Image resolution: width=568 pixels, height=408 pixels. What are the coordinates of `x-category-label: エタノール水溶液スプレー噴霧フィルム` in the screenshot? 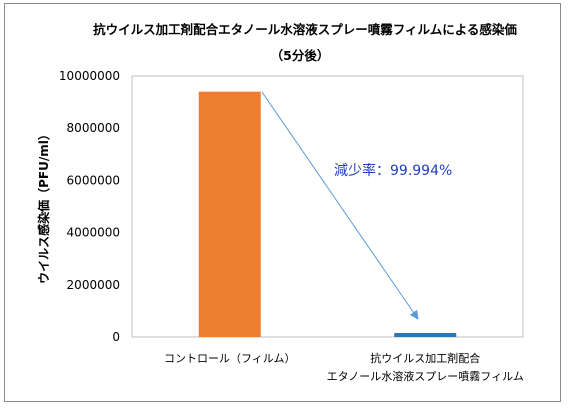 It's located at (425, 376).